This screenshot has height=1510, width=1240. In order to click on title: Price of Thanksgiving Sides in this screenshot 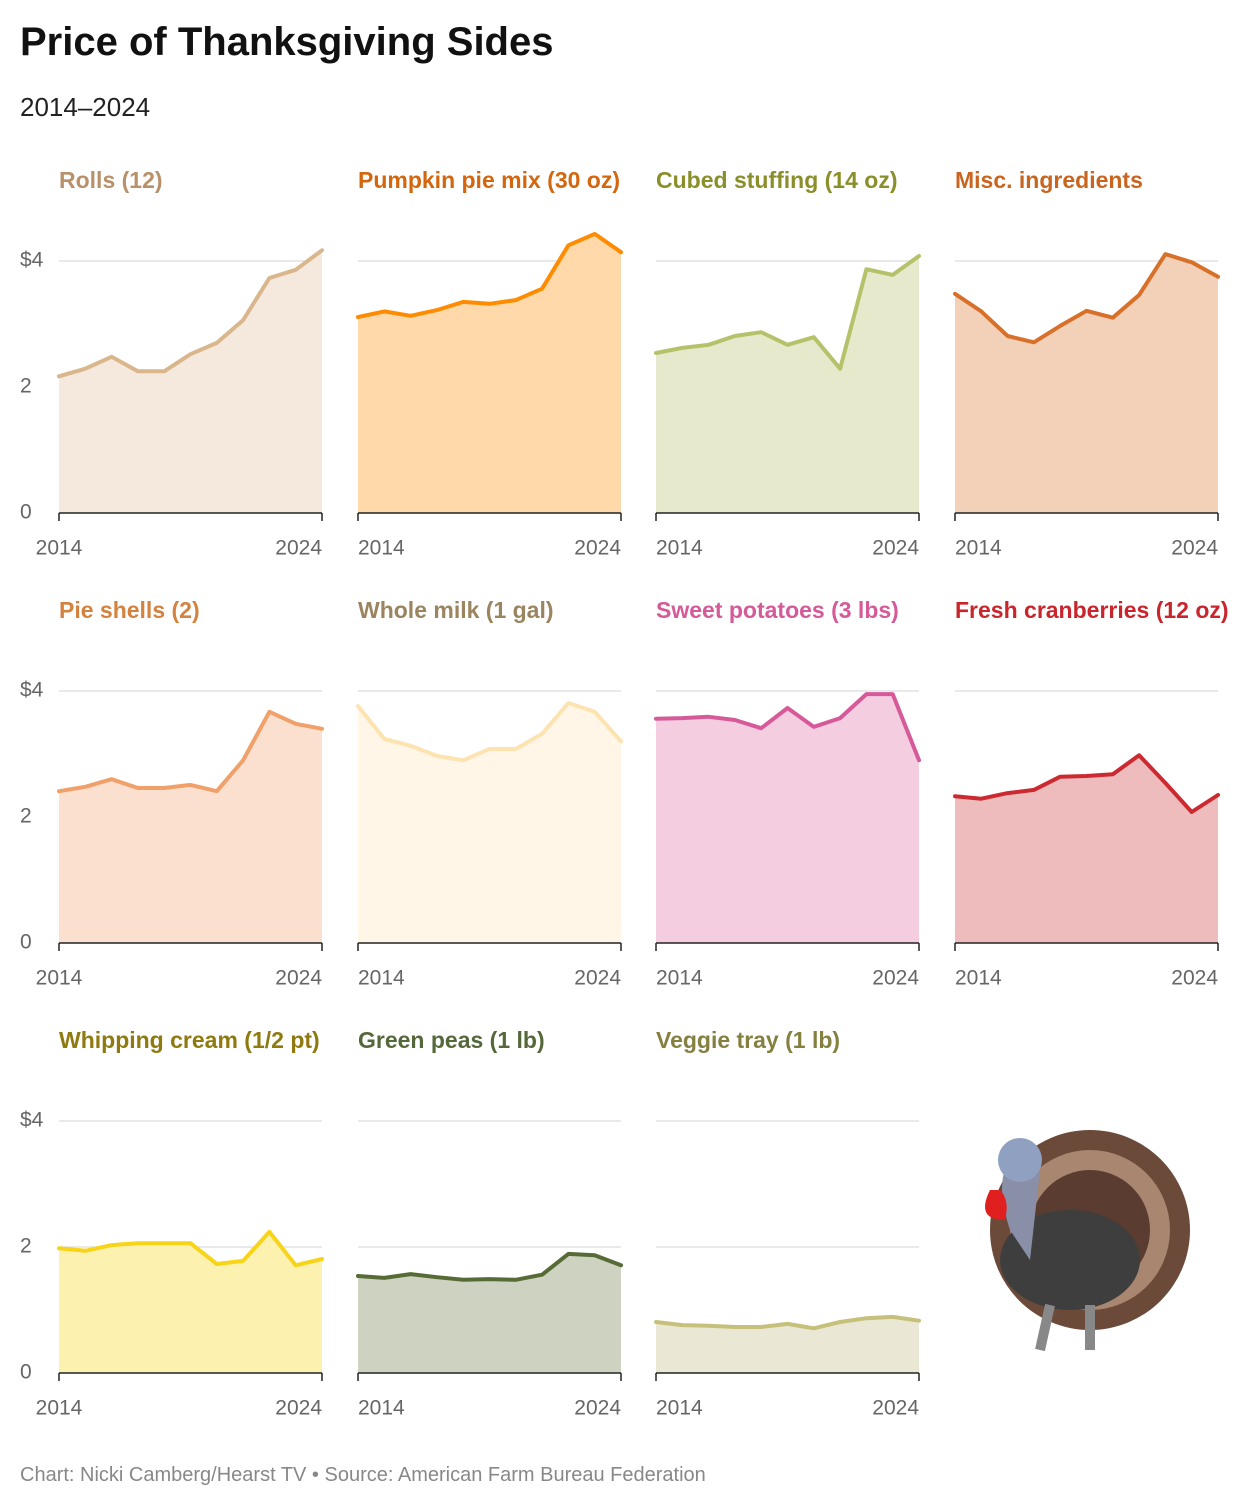, I will do `click(287, 42)`.